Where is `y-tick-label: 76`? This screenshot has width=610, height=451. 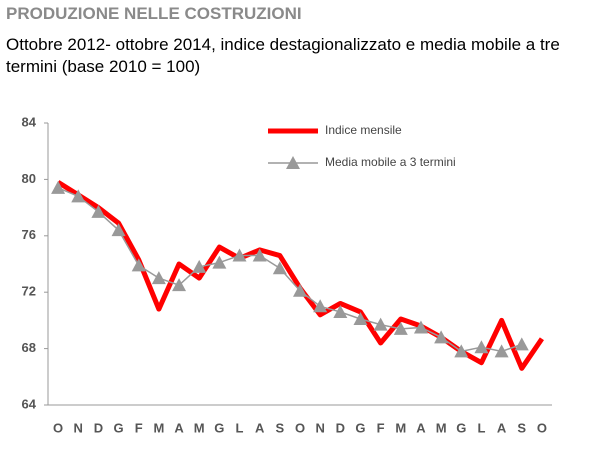 y-tick-label: 76 is located at coordinates (29, 234).